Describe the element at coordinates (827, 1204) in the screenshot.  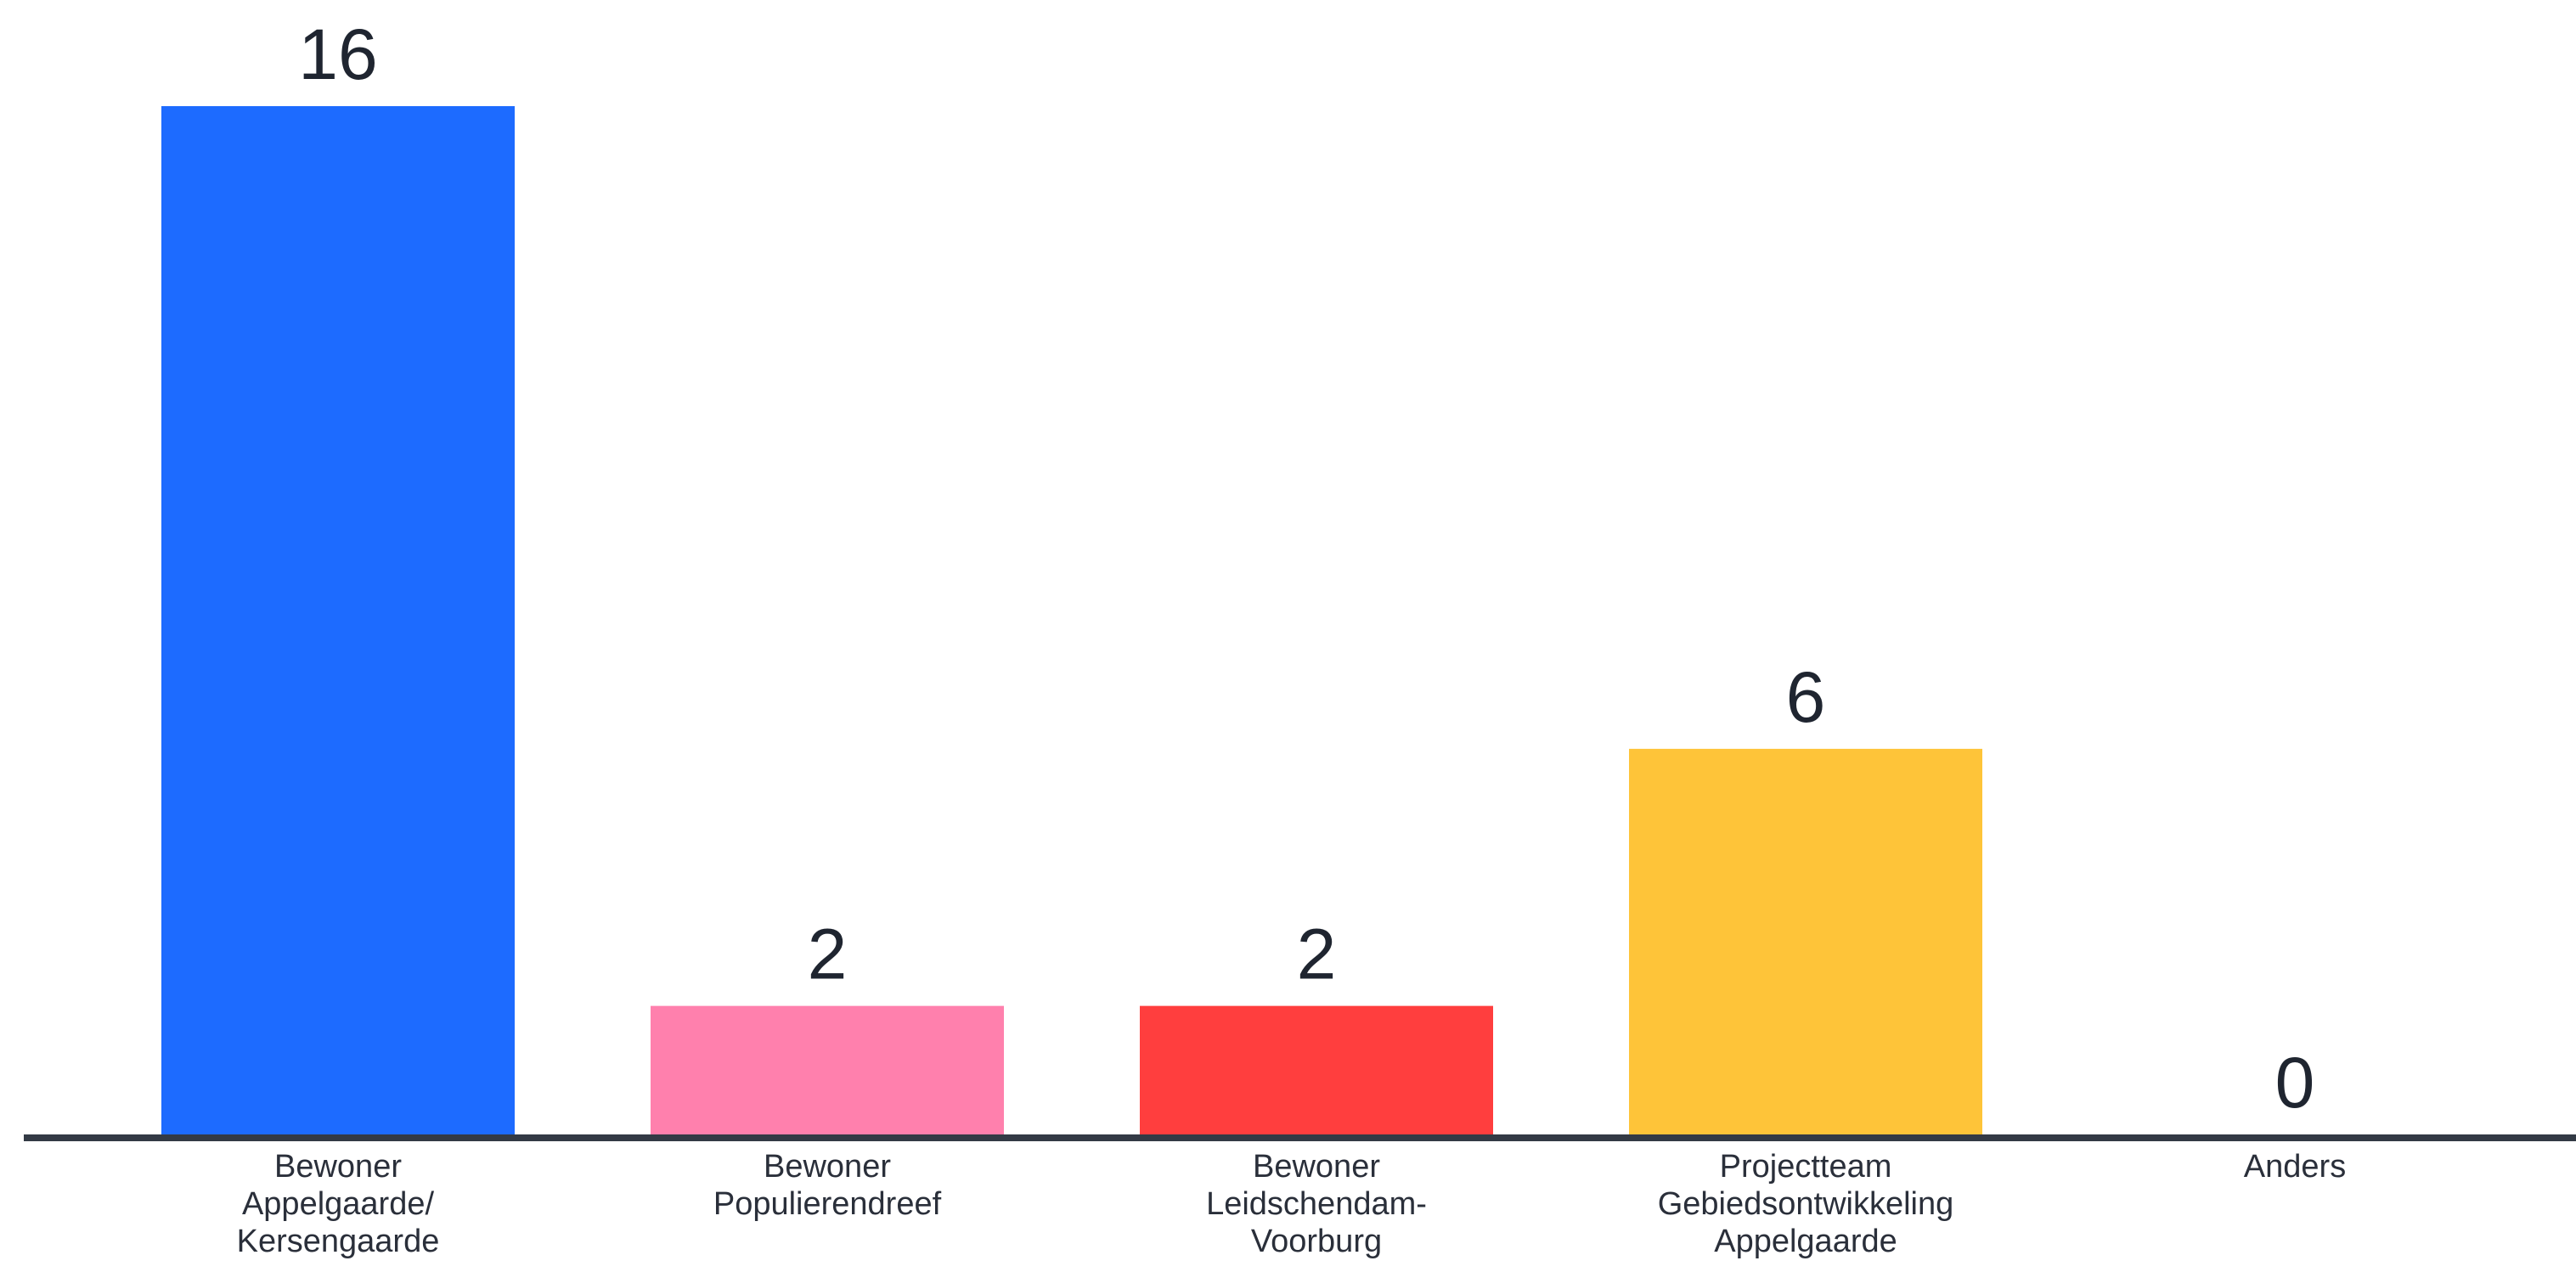
I see `category-label-line: Populierendreef` at that location.